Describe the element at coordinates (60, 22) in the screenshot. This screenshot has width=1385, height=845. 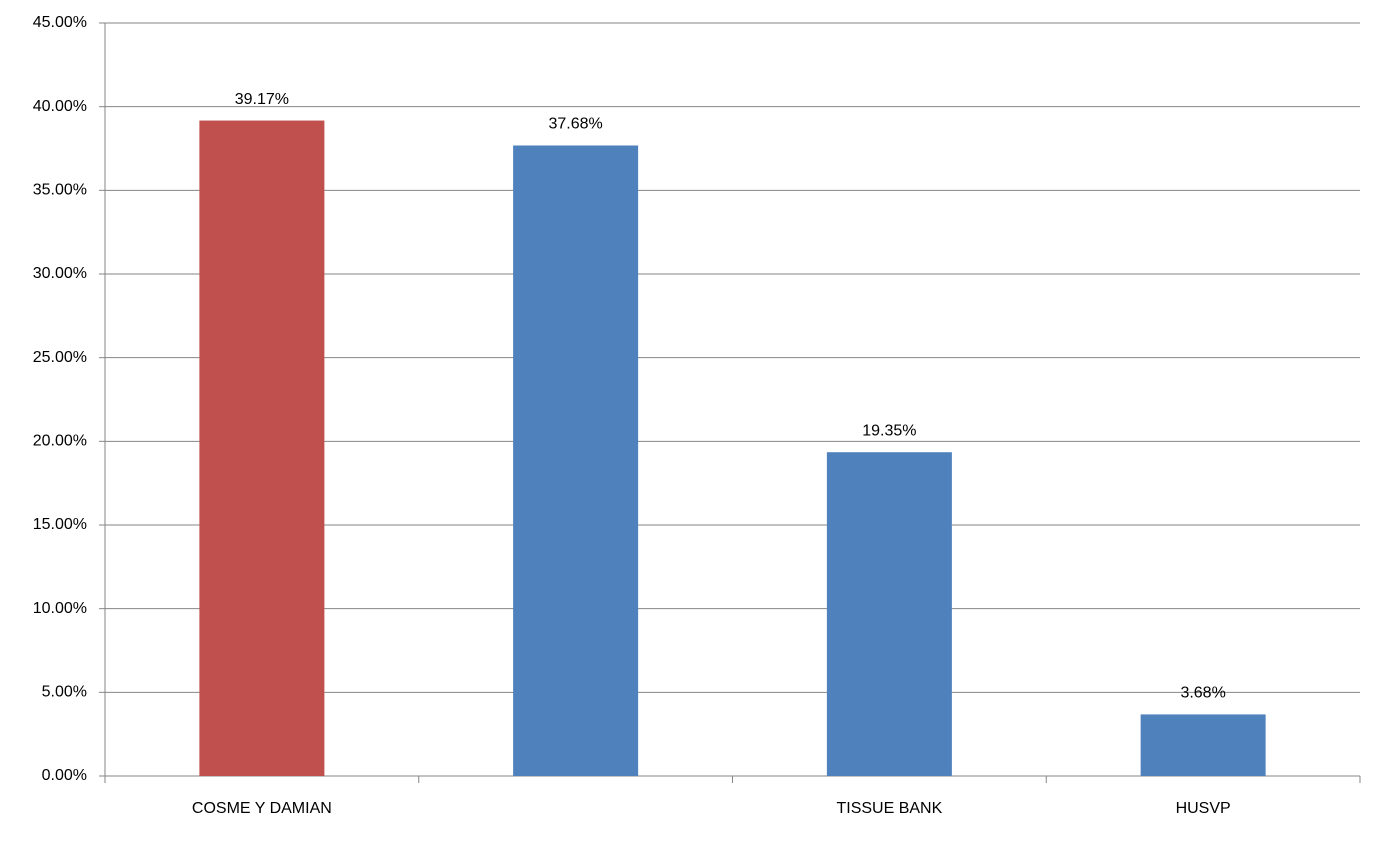
I see `y-tick-label: 45.00%` at that location.